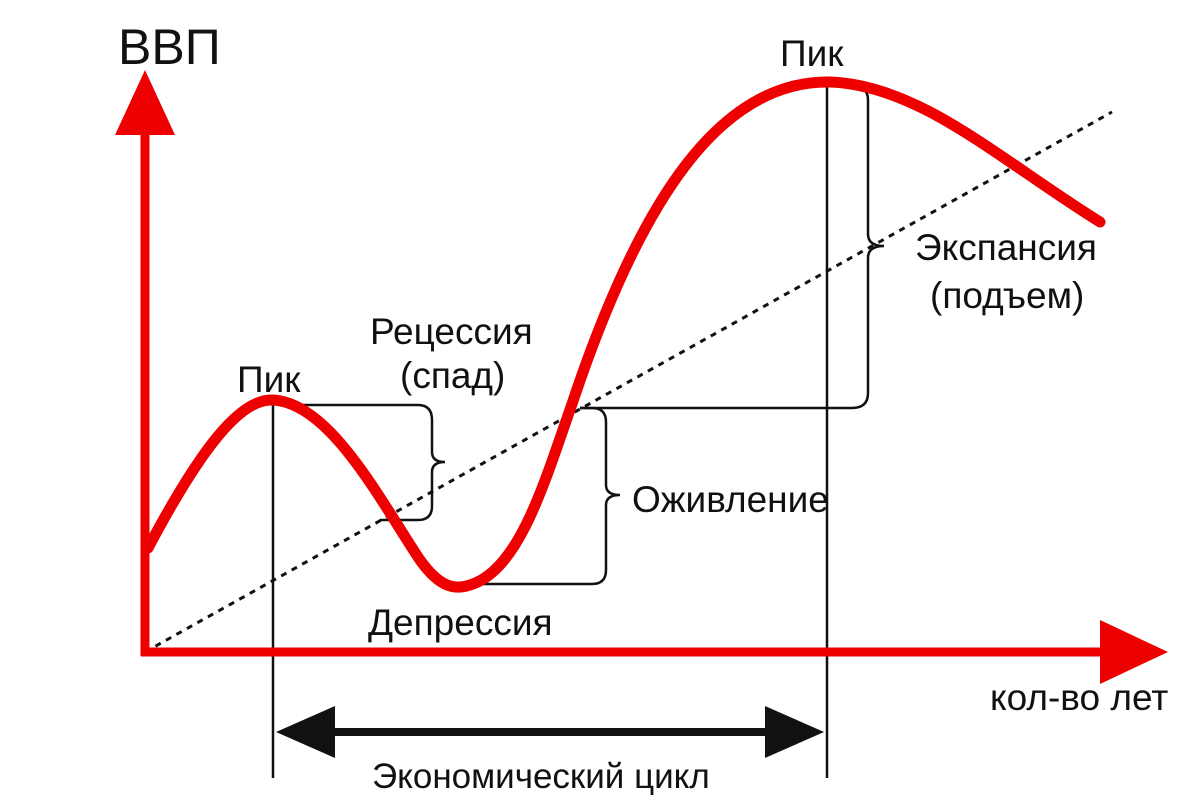 The width and height of the screenshot is (1200, 805). I want to click on left-peak-label: Пик, so click(269, 379).